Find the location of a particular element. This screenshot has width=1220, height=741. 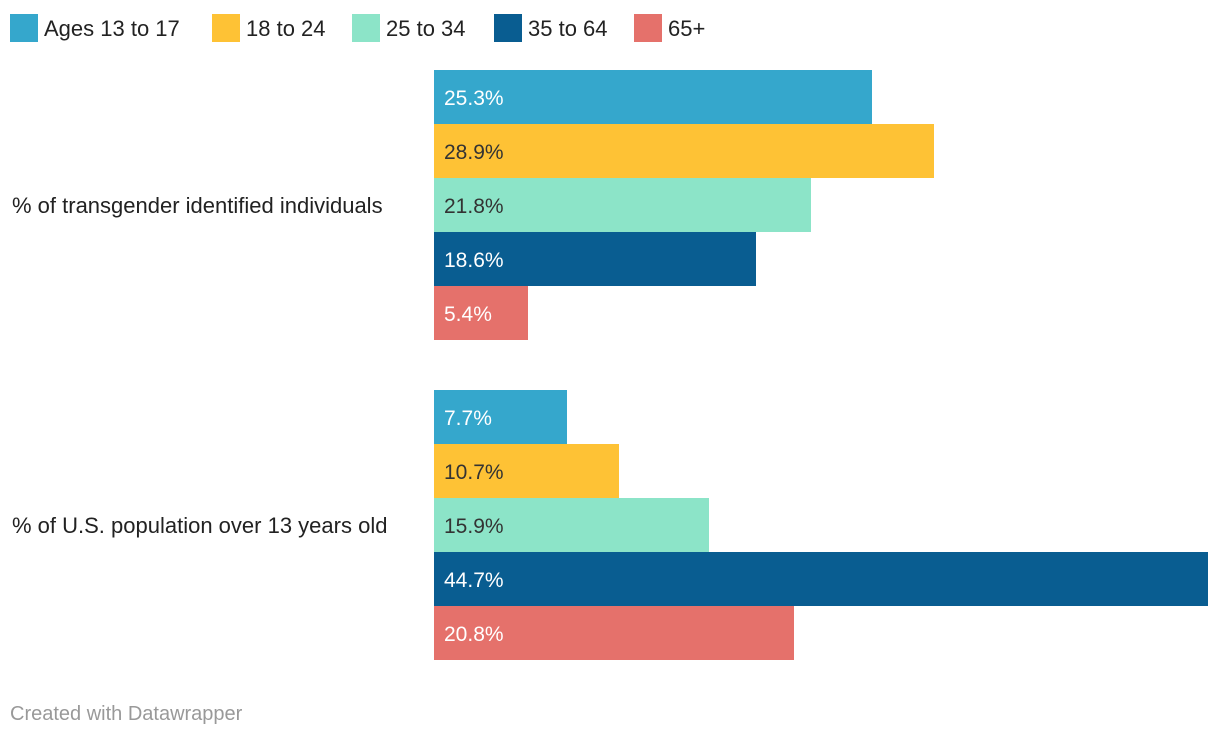

bar-35-to-64-cat2 is located at coordinates (821, 579).